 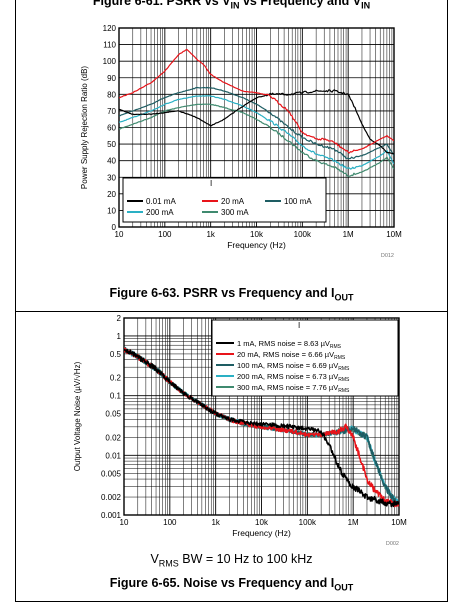 What do you see at coordinates (119, 318) in the screenshot?
I see `y-tick-label: 2` at bounding box center [119, 318].